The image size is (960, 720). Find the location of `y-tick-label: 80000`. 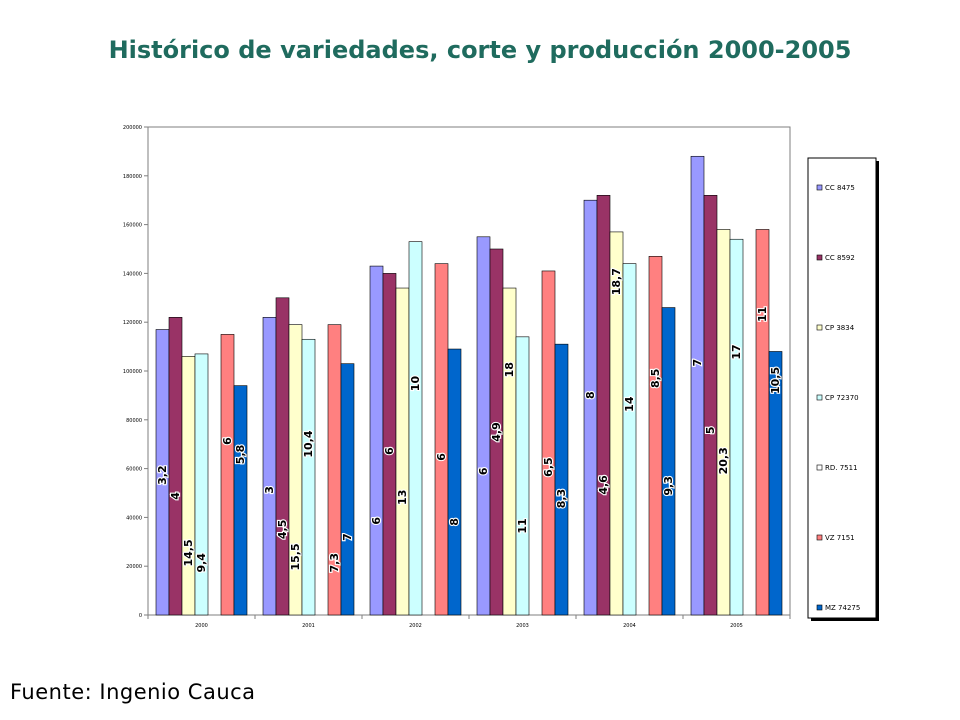

y-tick-label: 80000 is located at coordinates (134, 421).